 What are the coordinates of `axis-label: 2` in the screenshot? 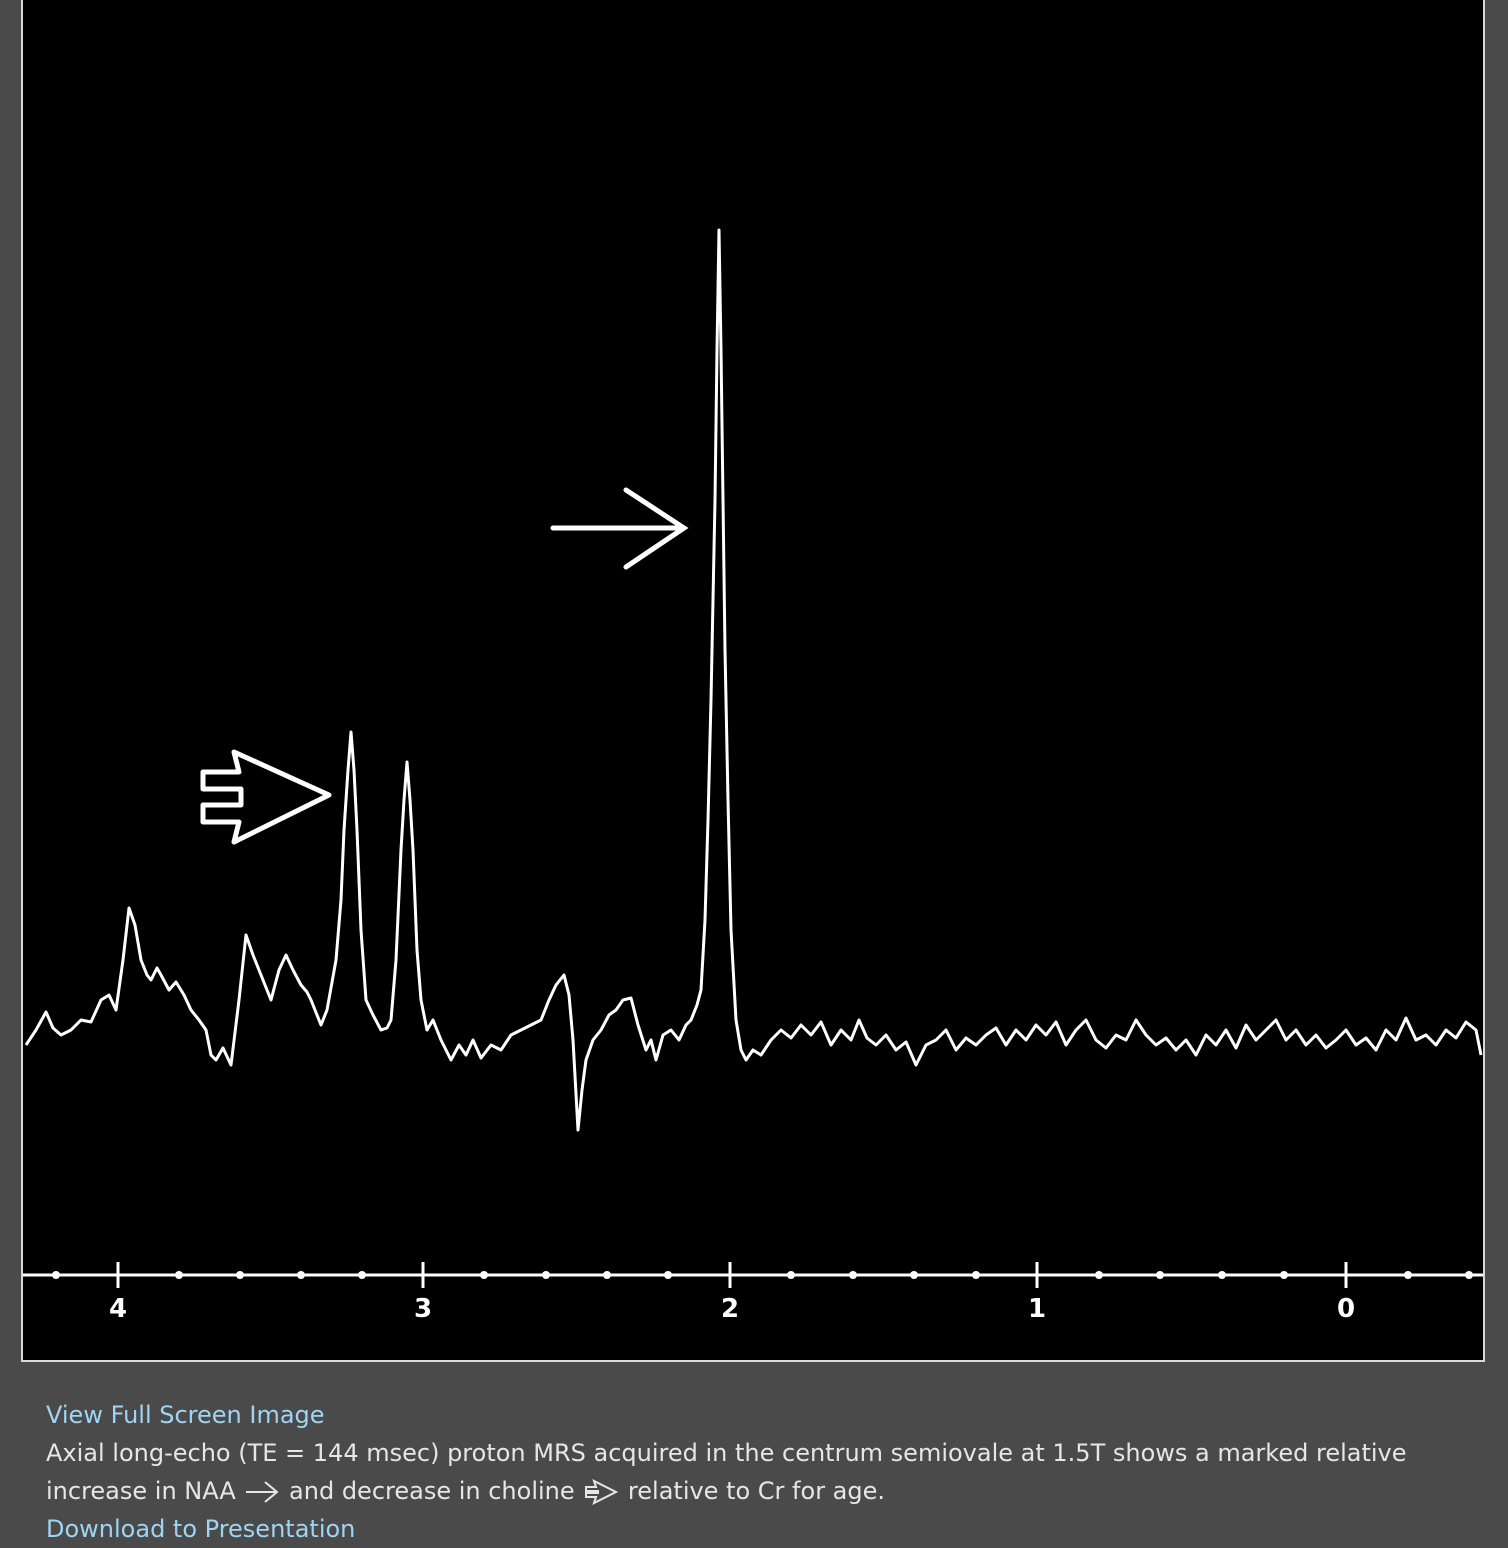 It's located at (730, 1309).